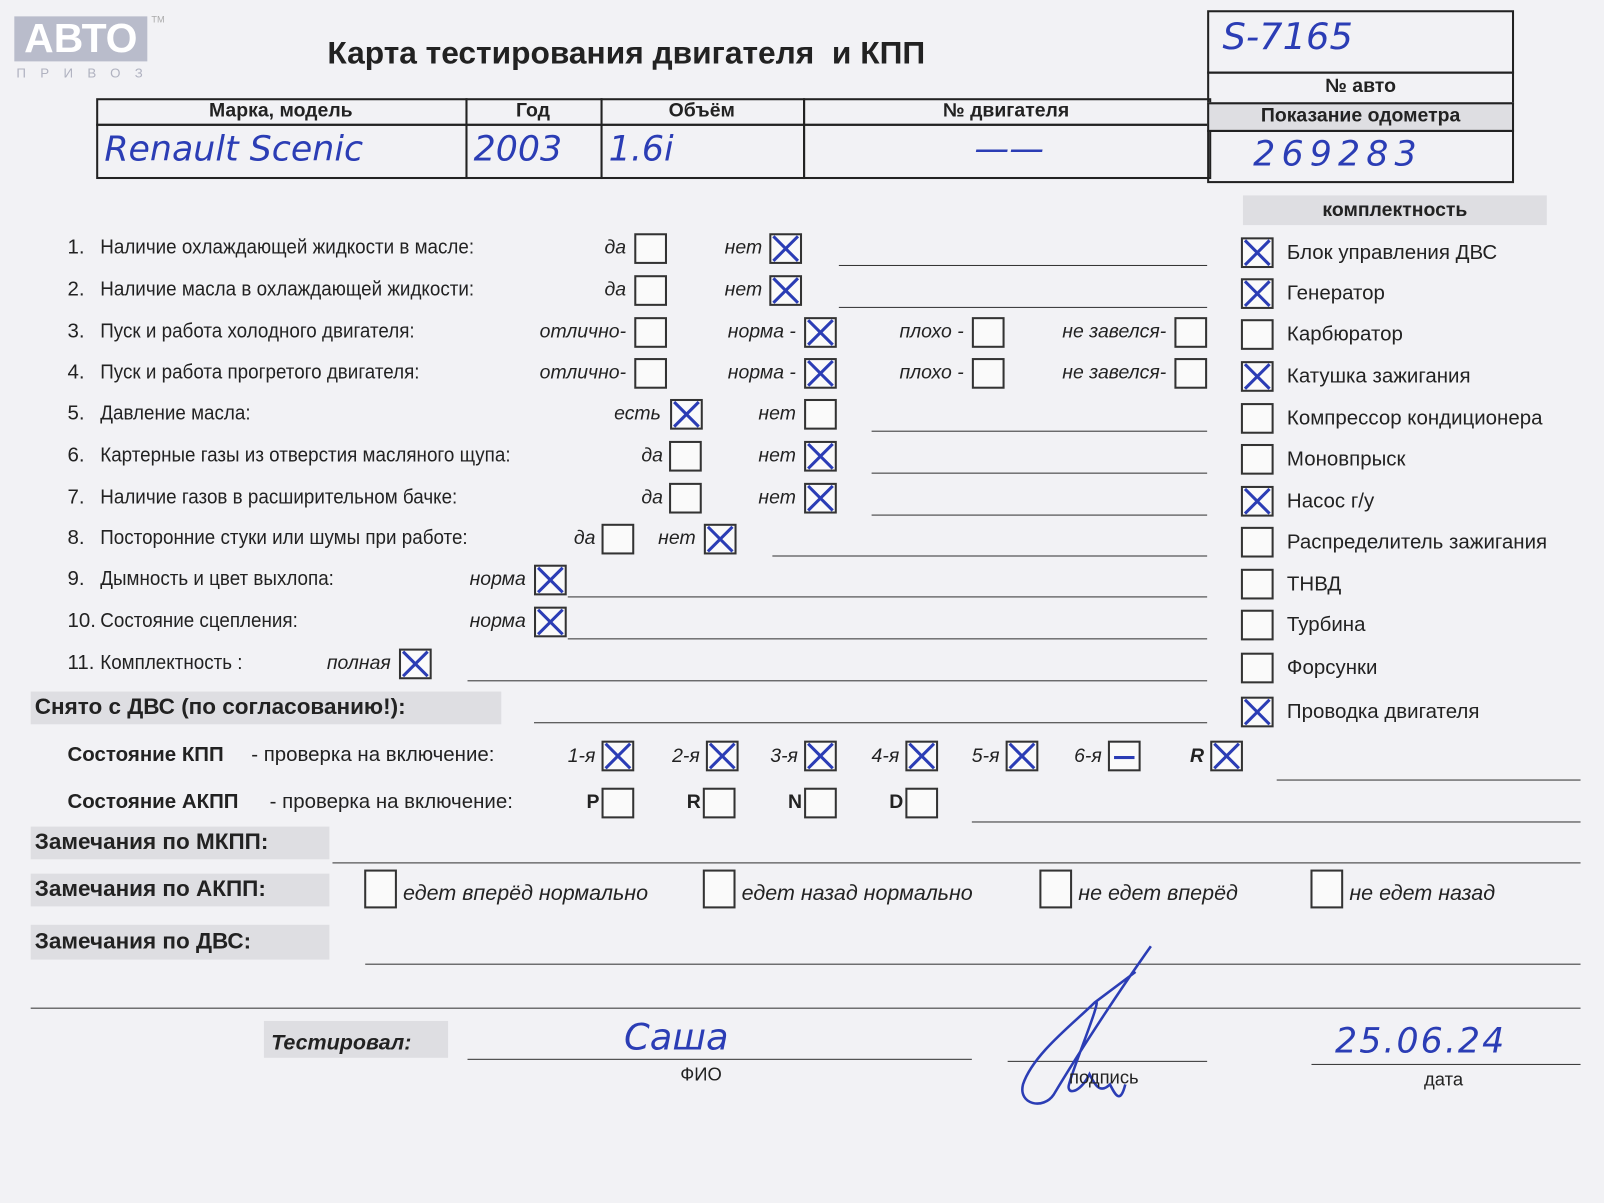 The height and width of the screenshot is (1203, 1604). What do you see at coordinates (1335, 293) in the screenshot?
I see `completeness-item-label: Генератор` at bounding box center [1335, 293].